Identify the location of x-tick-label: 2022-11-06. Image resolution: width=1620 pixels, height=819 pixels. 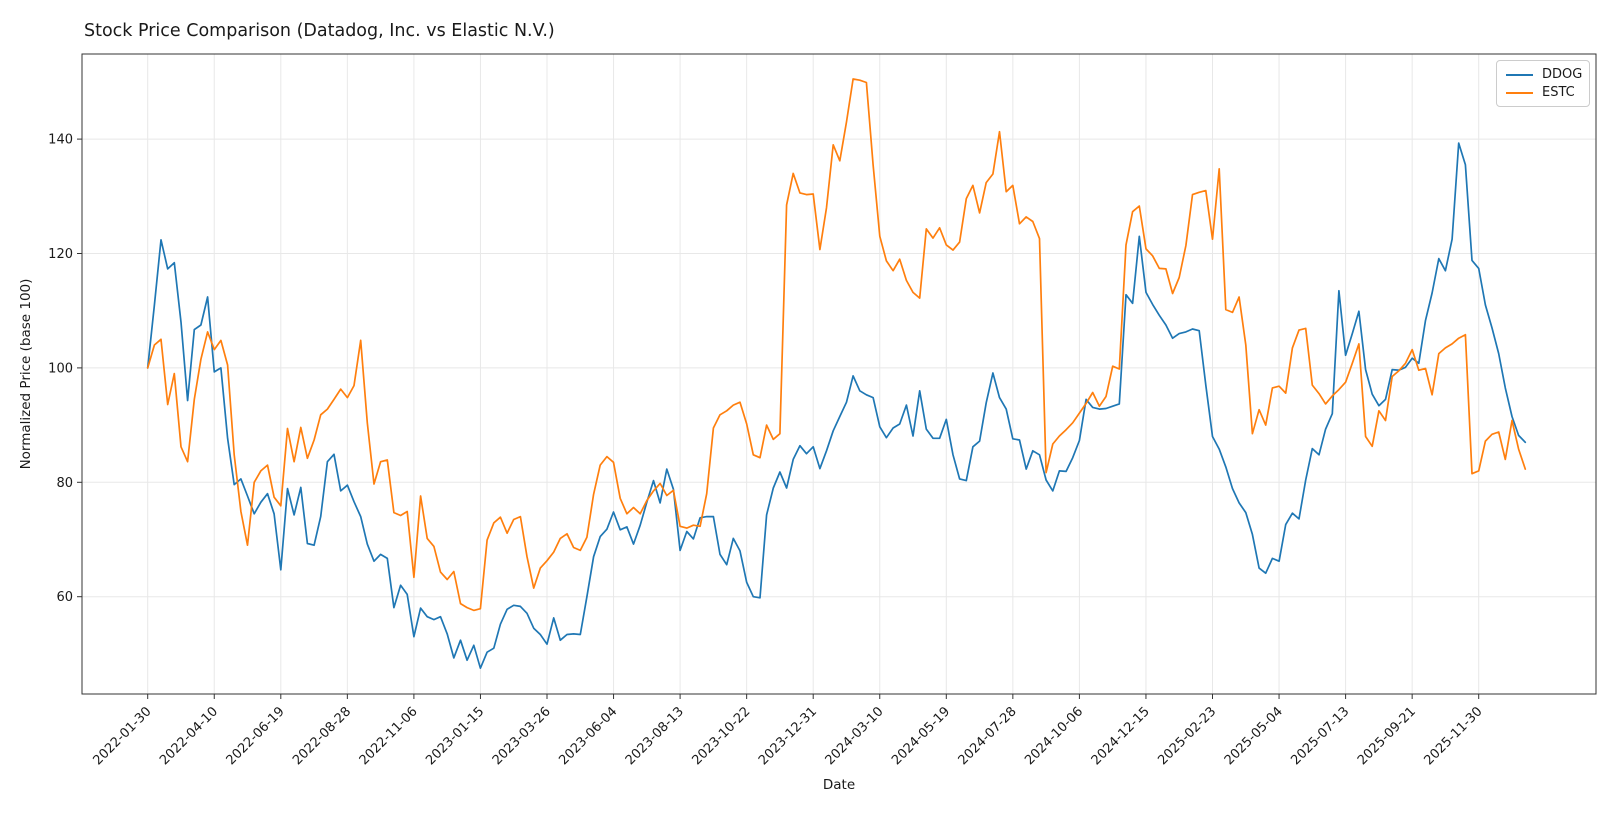
(389, 736).